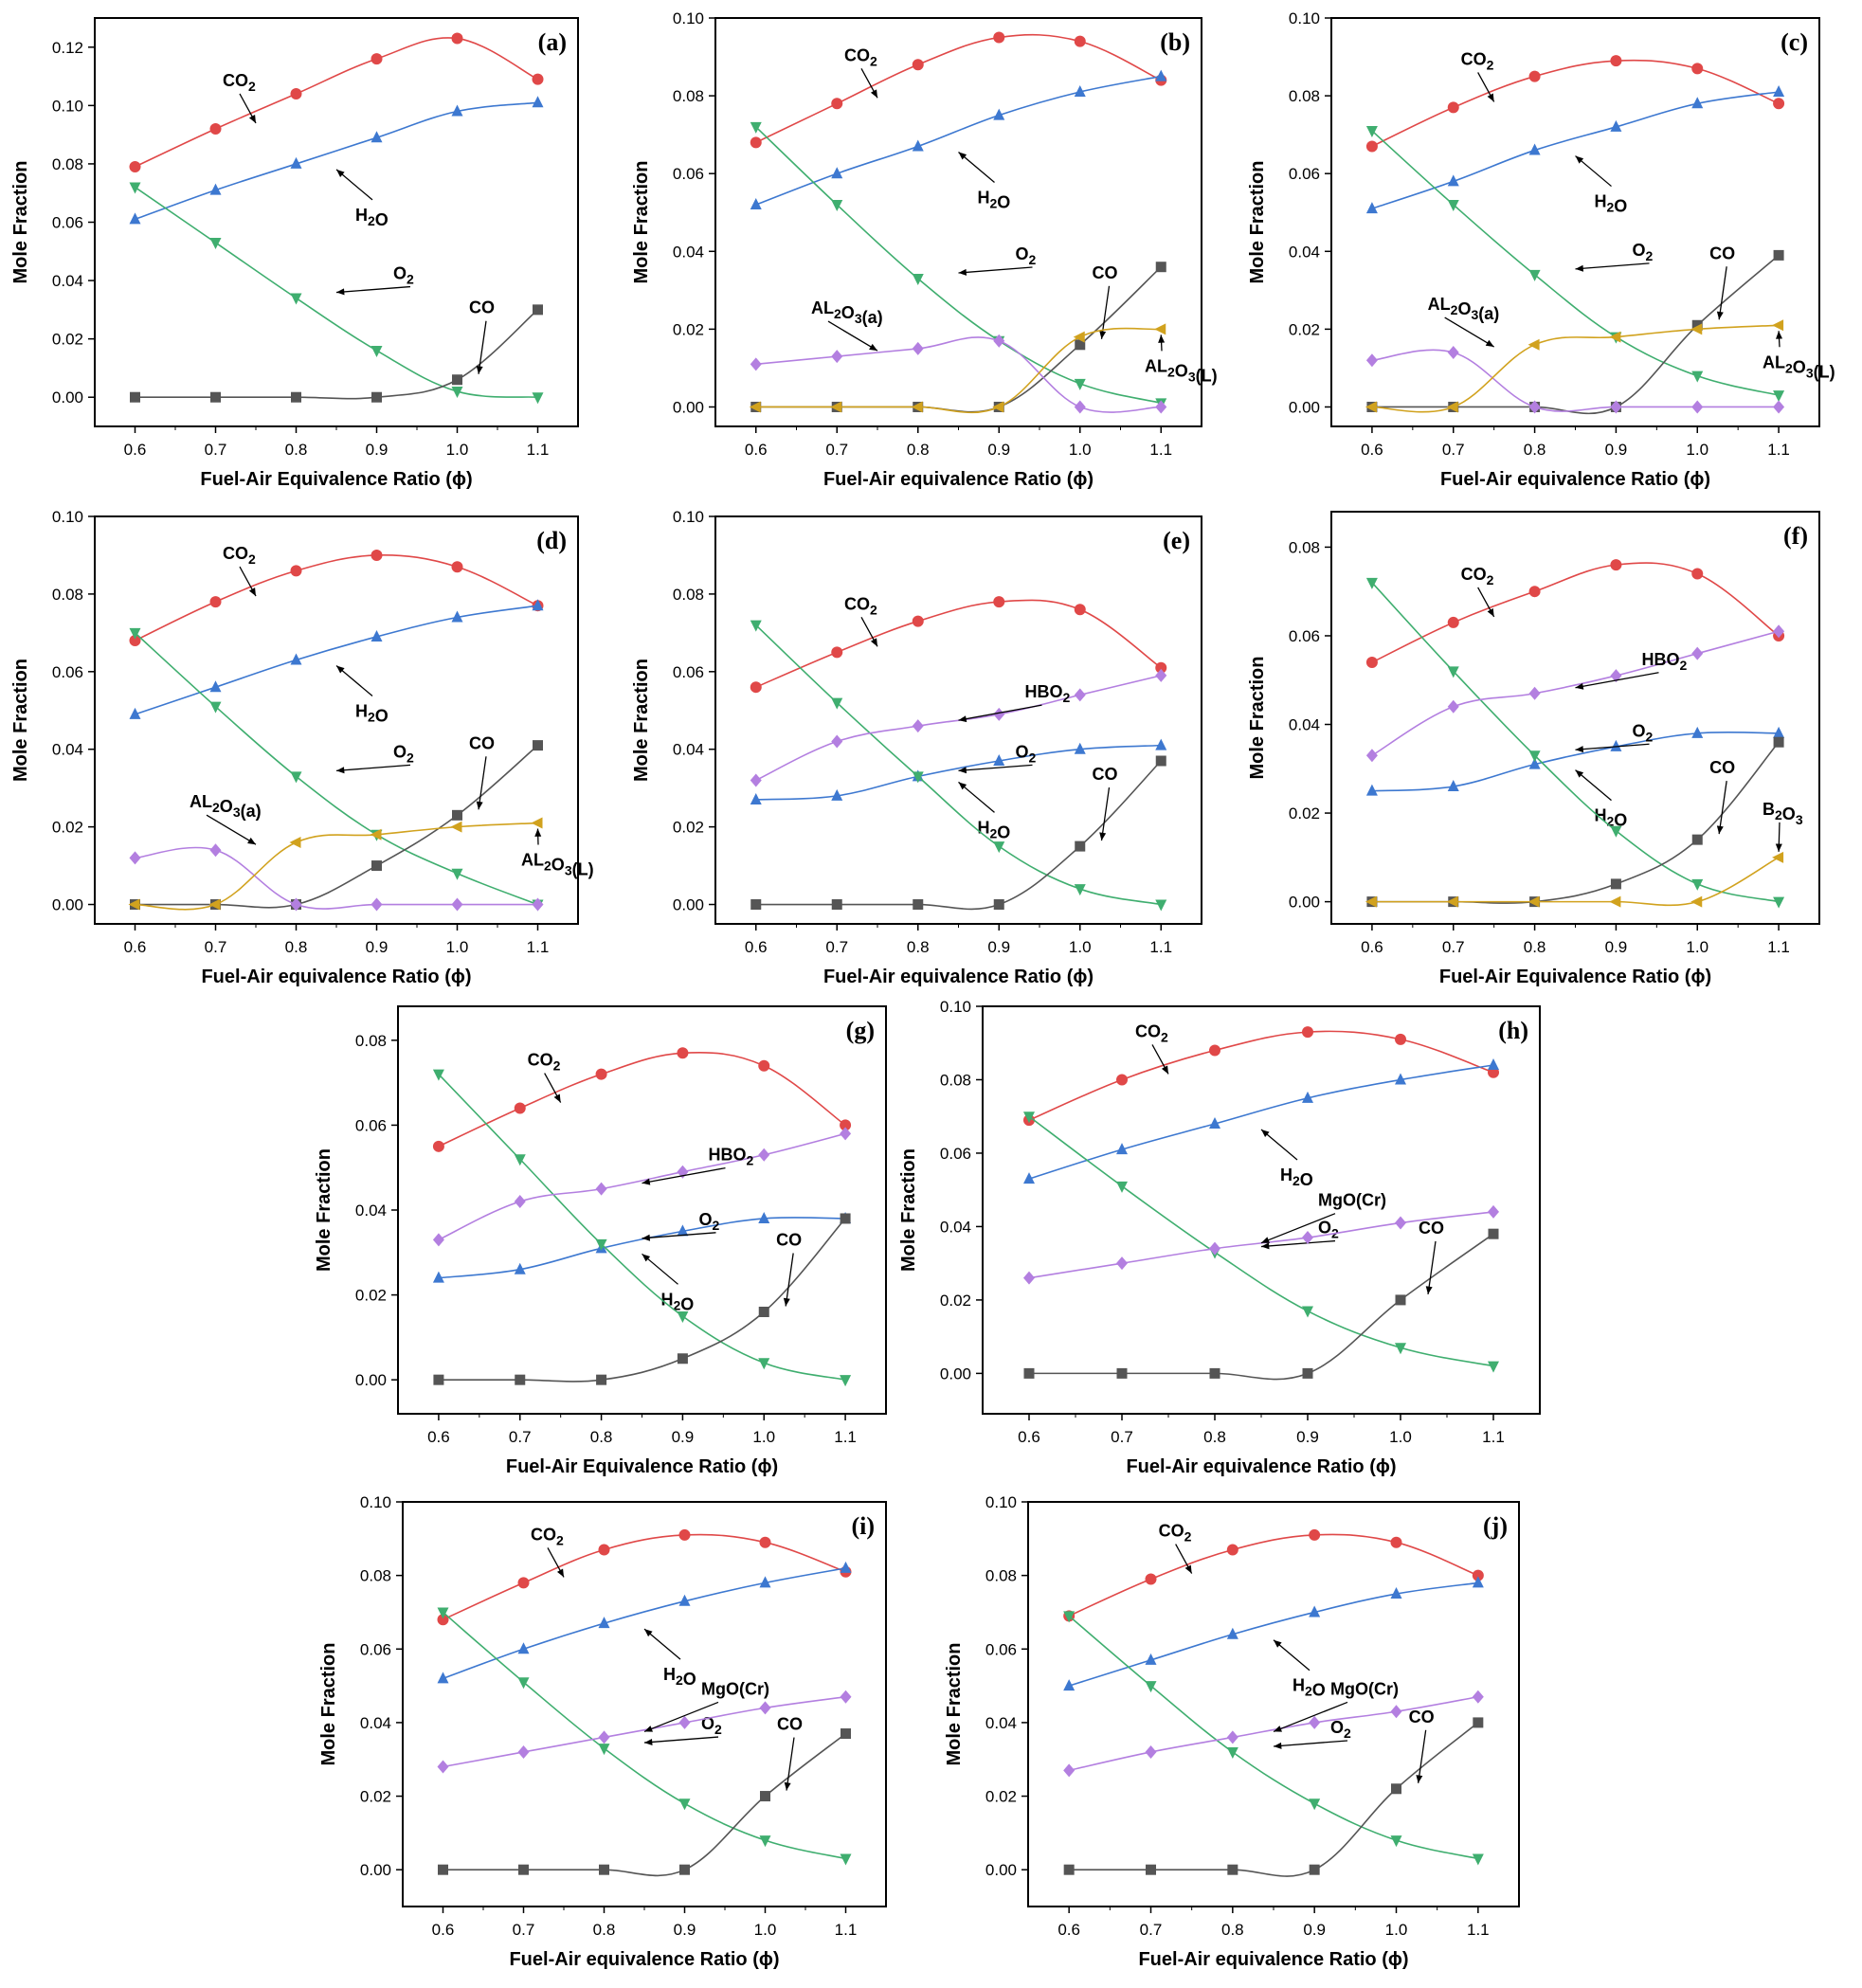 The height and width of the screenshot is (1988, 1862). I want to click on arrowhead-b2o3, so click(1778, 848).